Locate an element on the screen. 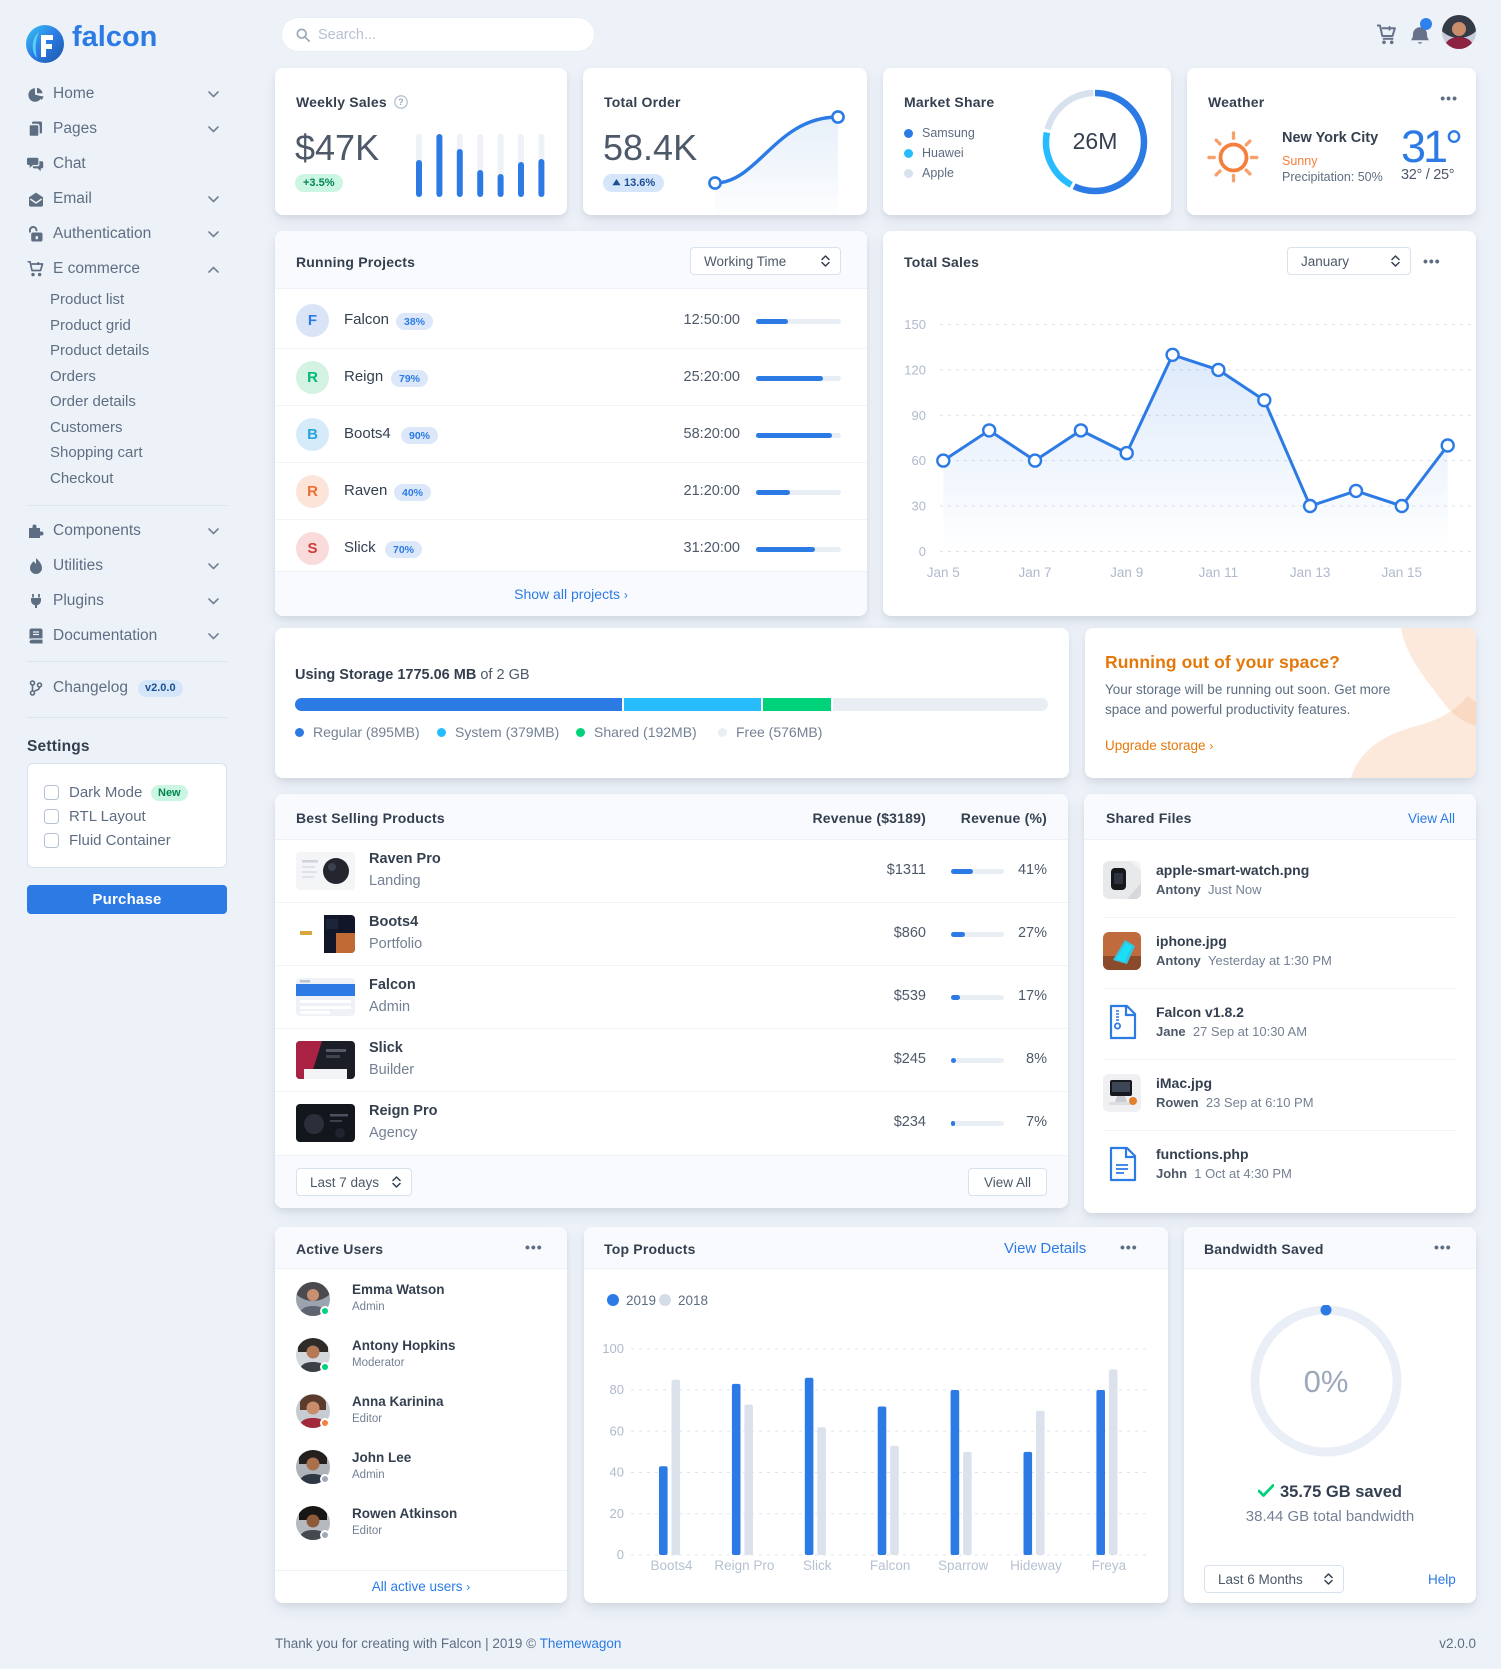 The image size is (1501, 1669). svg-text: 80 is located at coordinates (617, 1389).